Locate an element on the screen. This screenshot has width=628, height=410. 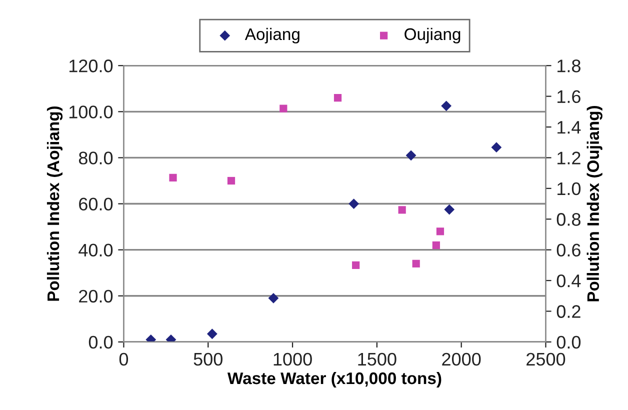
x-tick-label: 2500 is located at coordinates (546, 359).